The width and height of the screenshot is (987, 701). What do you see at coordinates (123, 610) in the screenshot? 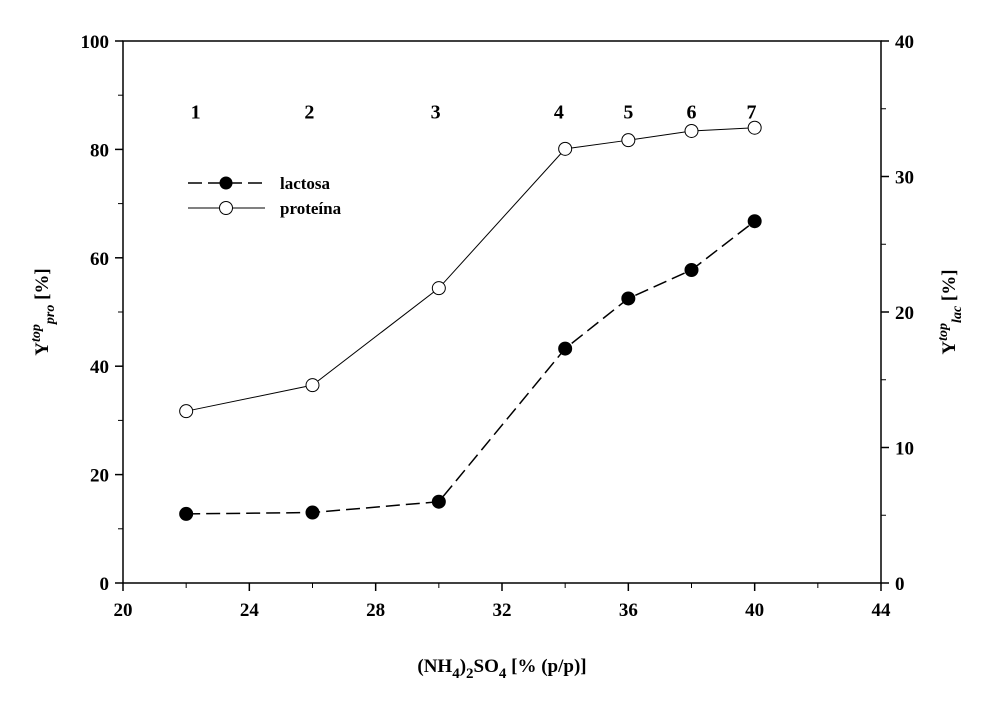
I see `x-tick-label: 20` at bounding box center [123, 610].